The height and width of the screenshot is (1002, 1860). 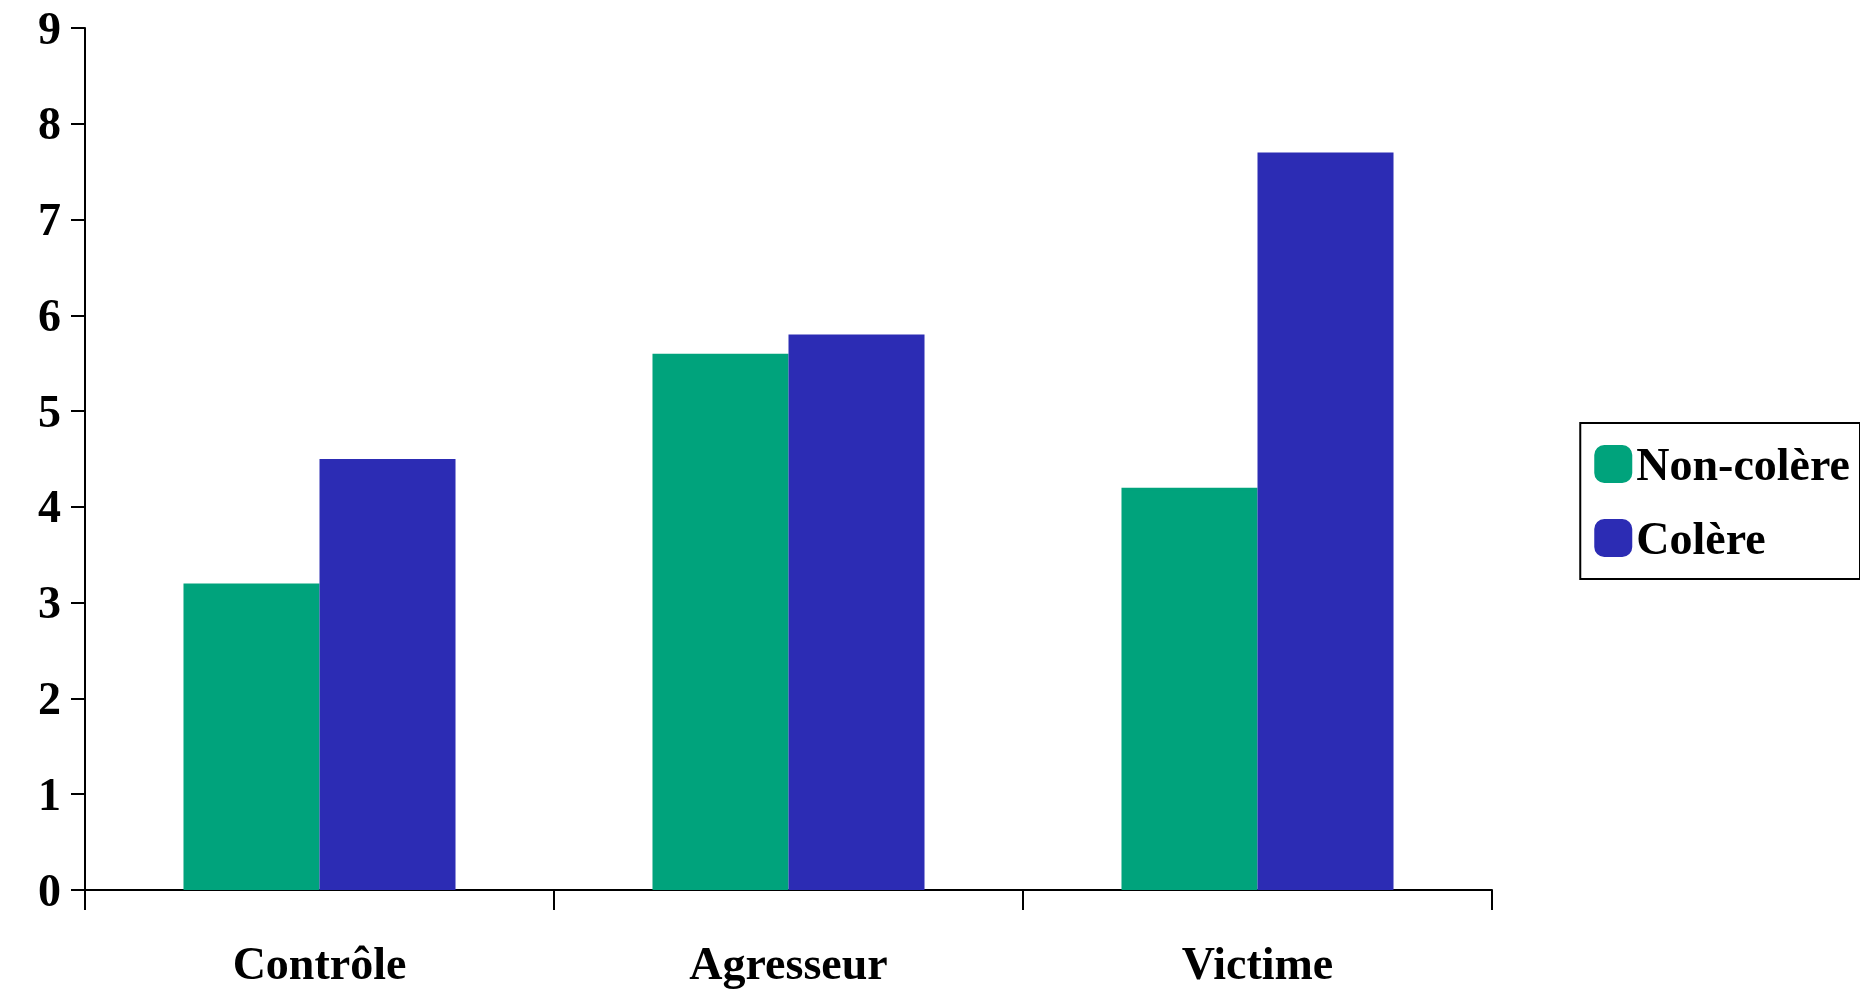 I want to click on y-tick-label: 0, so click(x=49, y=890).